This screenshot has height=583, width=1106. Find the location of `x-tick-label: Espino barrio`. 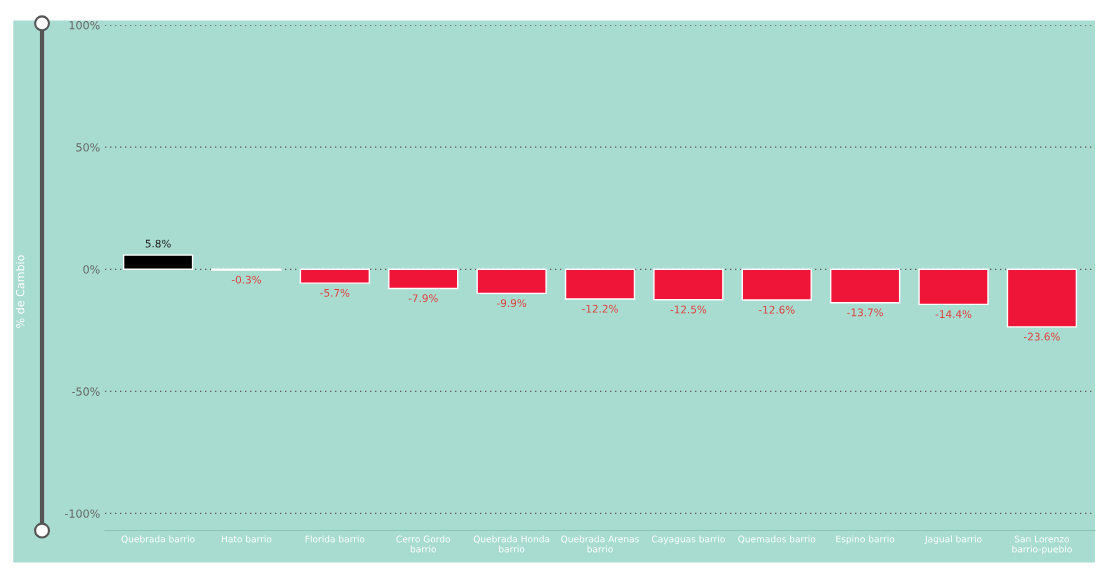

x-tick-label: Espino barrio is located at coordinates (865, 540).